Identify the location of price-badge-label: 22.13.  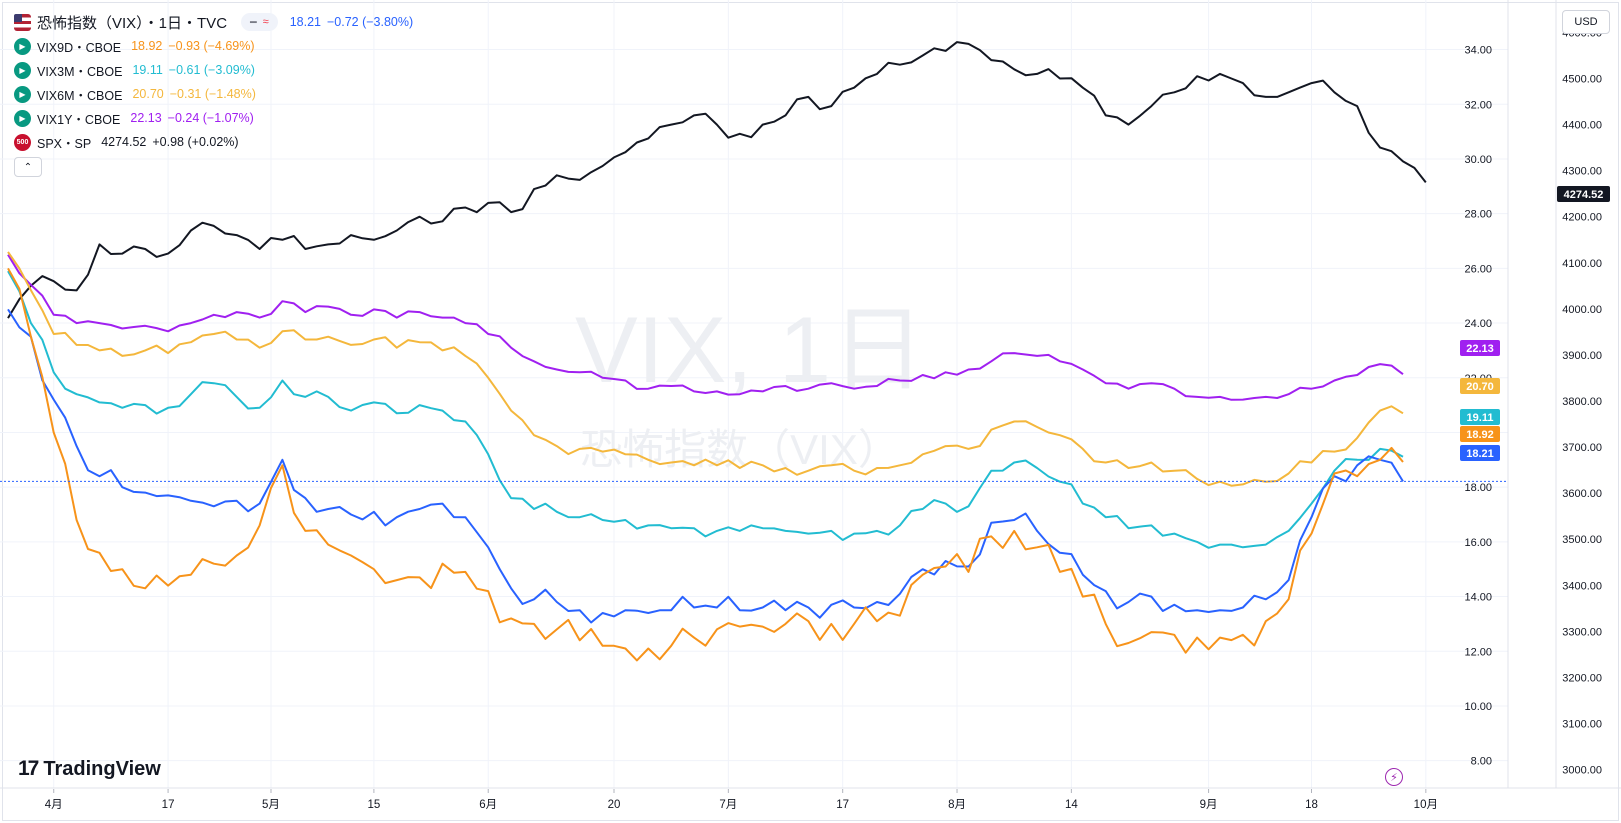
(1480, 349).